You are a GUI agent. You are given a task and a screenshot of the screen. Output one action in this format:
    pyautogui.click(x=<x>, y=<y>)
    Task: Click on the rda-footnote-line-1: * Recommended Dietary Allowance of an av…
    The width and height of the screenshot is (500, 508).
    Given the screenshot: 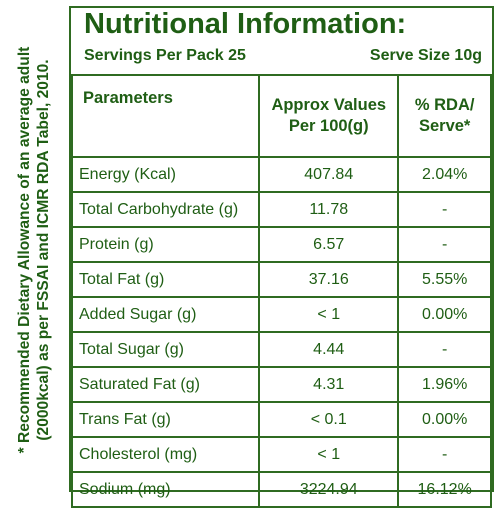 What is the action you would take?
    pyautogui.click(x=24, y=250)
    